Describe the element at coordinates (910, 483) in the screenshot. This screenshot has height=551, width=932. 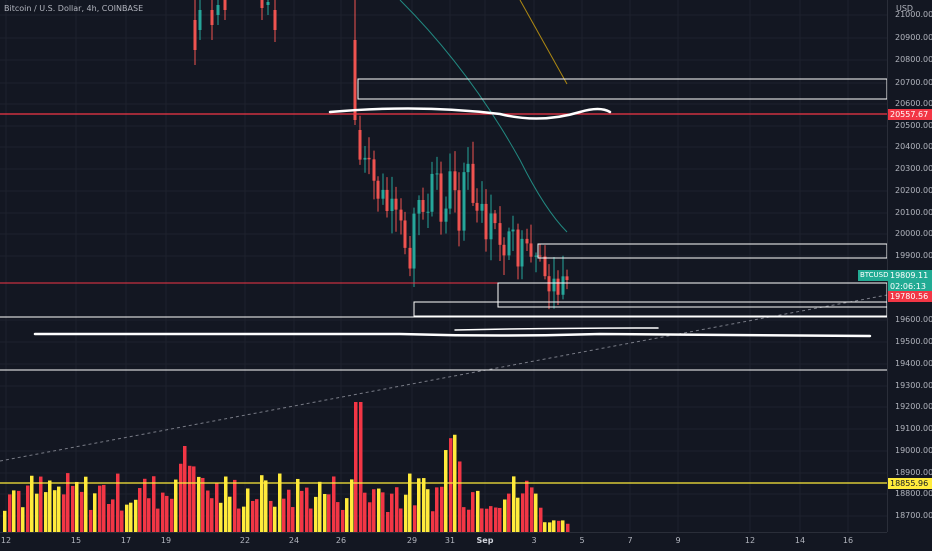
I see `yellow-level-tag: 18855.96` at that location.